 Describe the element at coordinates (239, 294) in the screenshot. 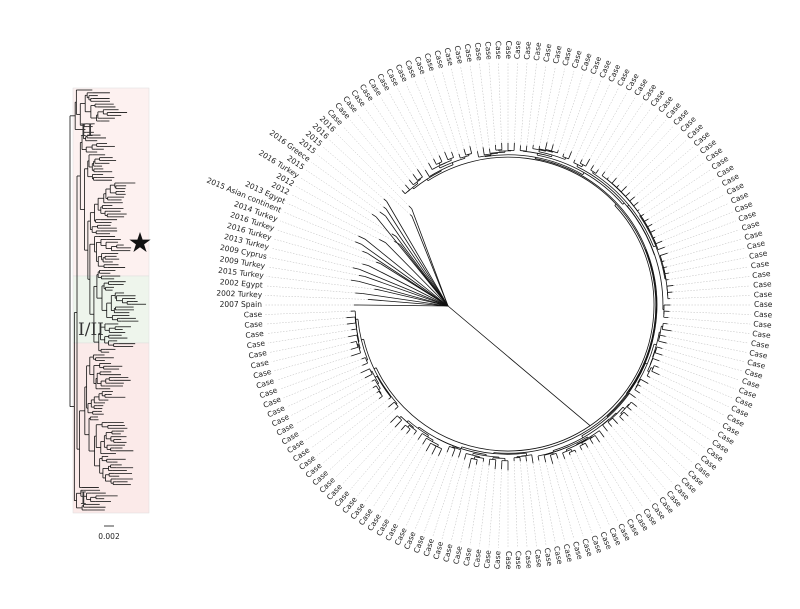

I see `leaf-label: 2002 Turkey` at that location.